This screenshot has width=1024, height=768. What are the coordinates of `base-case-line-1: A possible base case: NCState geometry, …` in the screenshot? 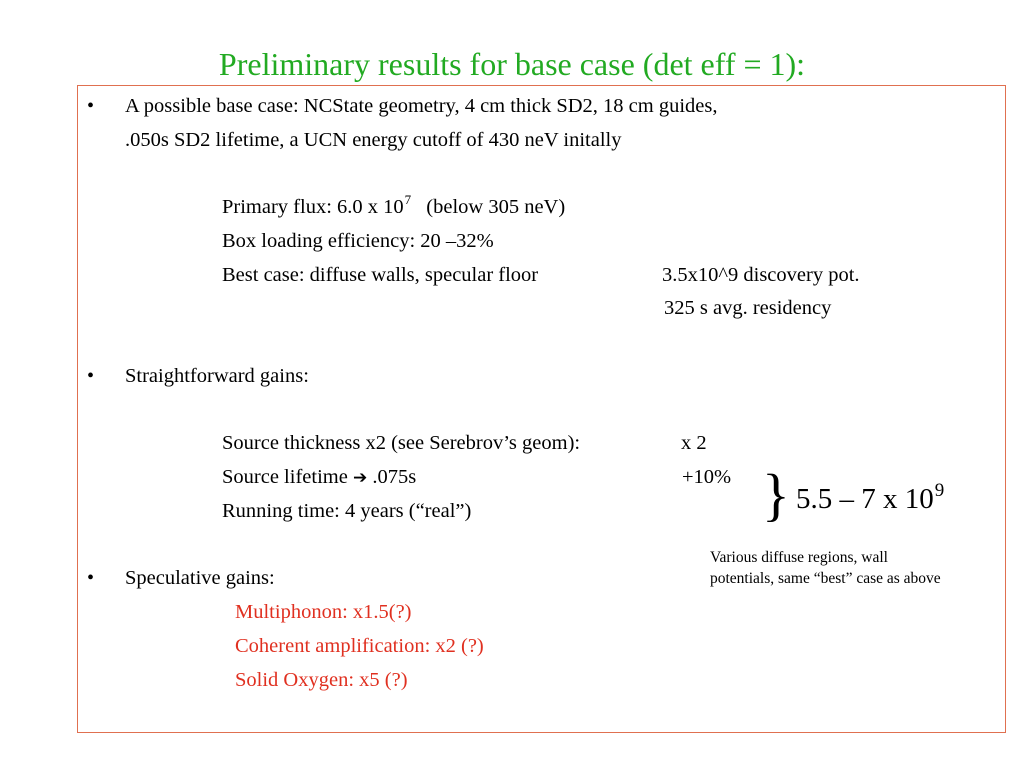 It's located at (421, 106).